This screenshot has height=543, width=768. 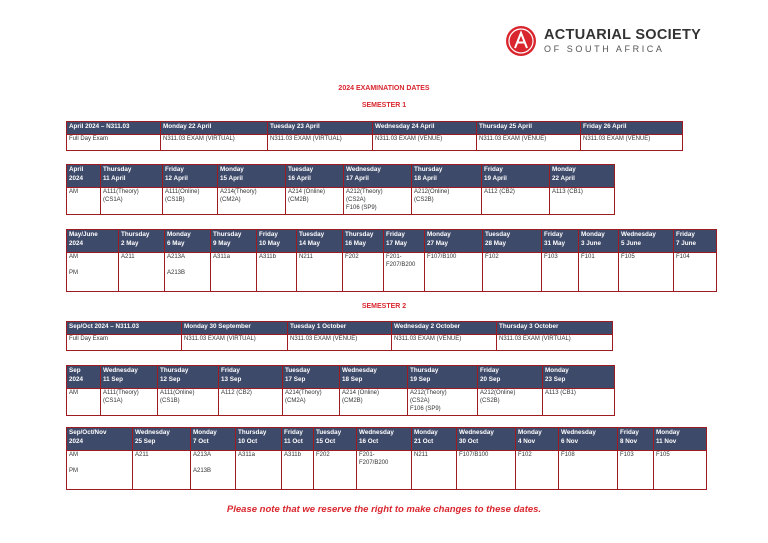 I want to click on column-header: Thursday 16 May, so click(x=363, y=241).